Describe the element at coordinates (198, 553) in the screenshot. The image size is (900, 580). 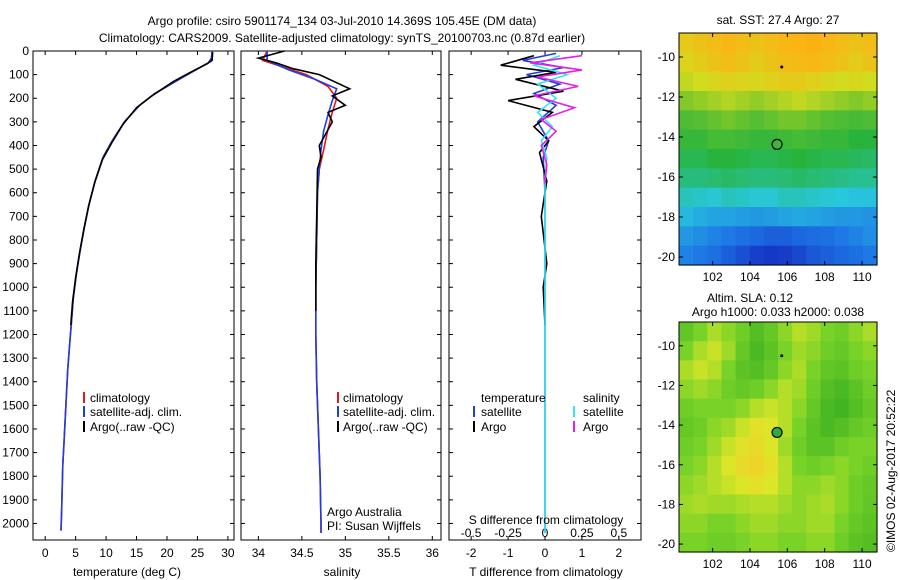
I see `temperature-xtick-label: 25` at that location.